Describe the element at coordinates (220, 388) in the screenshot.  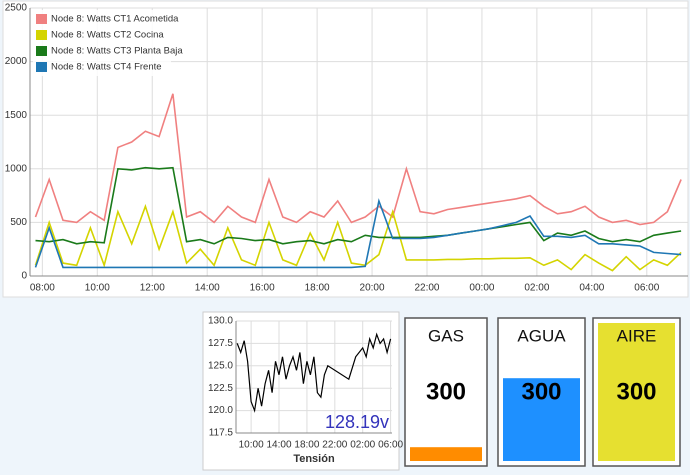
I see `y-tick-label: 122.5` at that location.